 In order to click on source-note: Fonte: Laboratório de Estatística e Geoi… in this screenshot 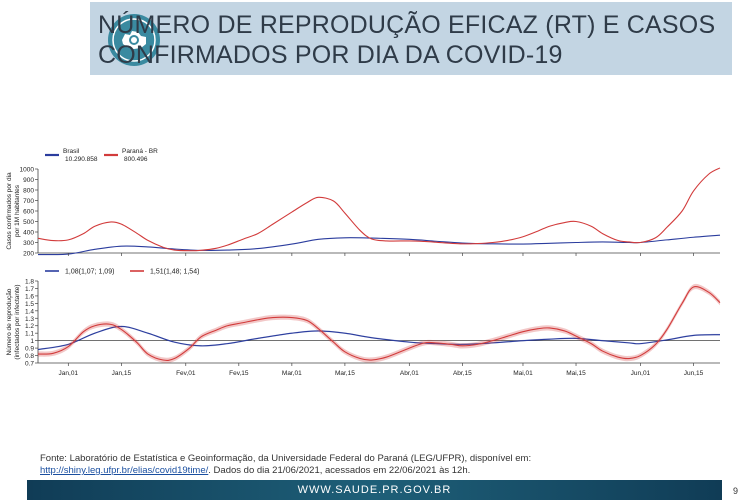, I will do `click(380, 465)`.